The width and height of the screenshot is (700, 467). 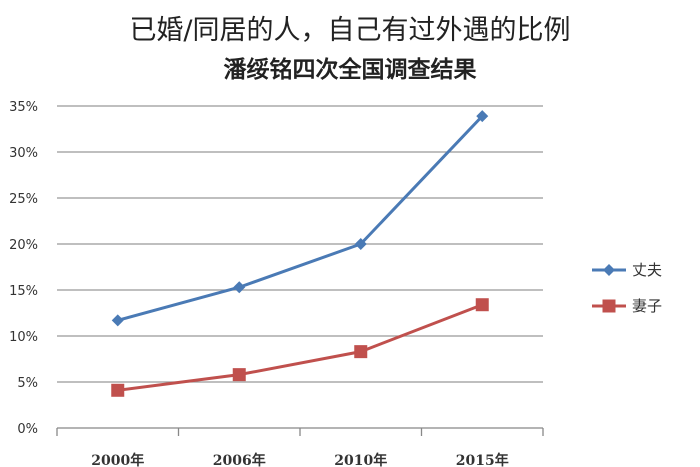 I want to click on chart-title: 已婚/同居的人，自己有过外遇的比例, so click(x=350, y=30).